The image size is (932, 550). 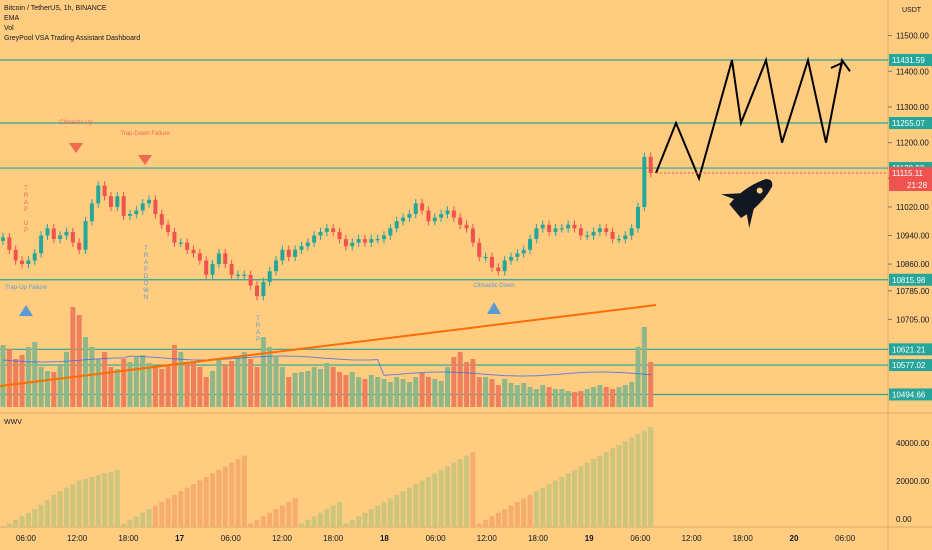 What do you see at coordinates (912, 107) in the screenshot?
I see `price-tick-label: 11300.00` at bounding box center [912, 107].